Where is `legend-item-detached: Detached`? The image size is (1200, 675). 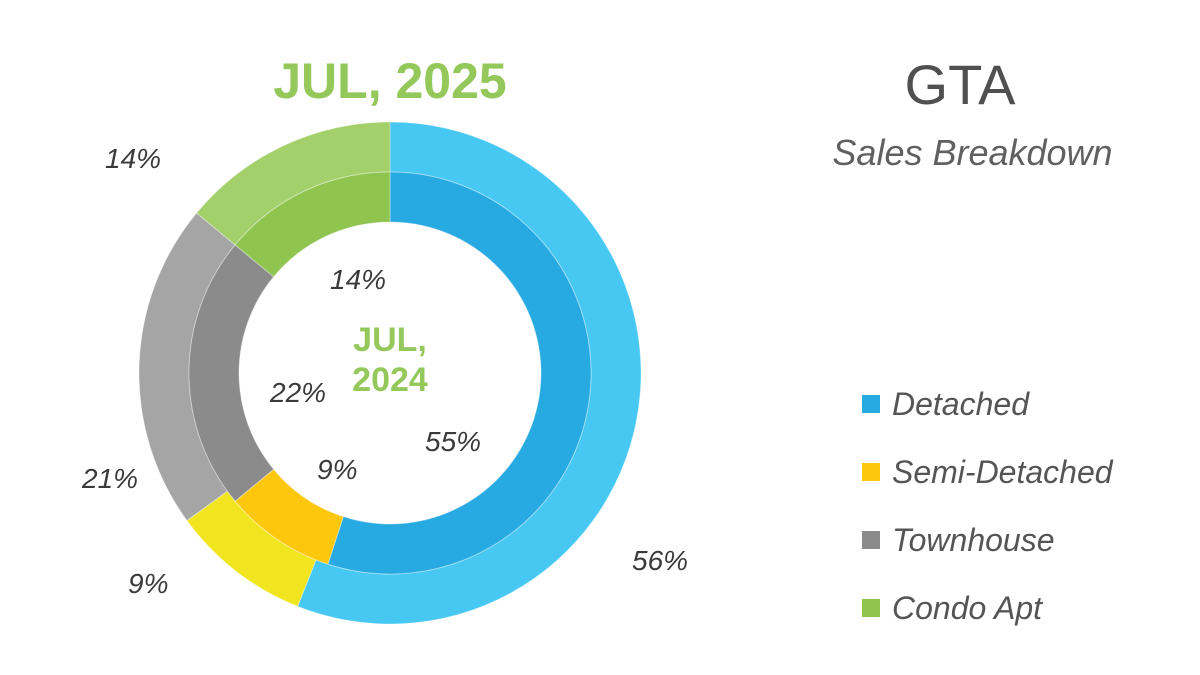 legend-item-detached: Detached is located at coordinates (987, 404).